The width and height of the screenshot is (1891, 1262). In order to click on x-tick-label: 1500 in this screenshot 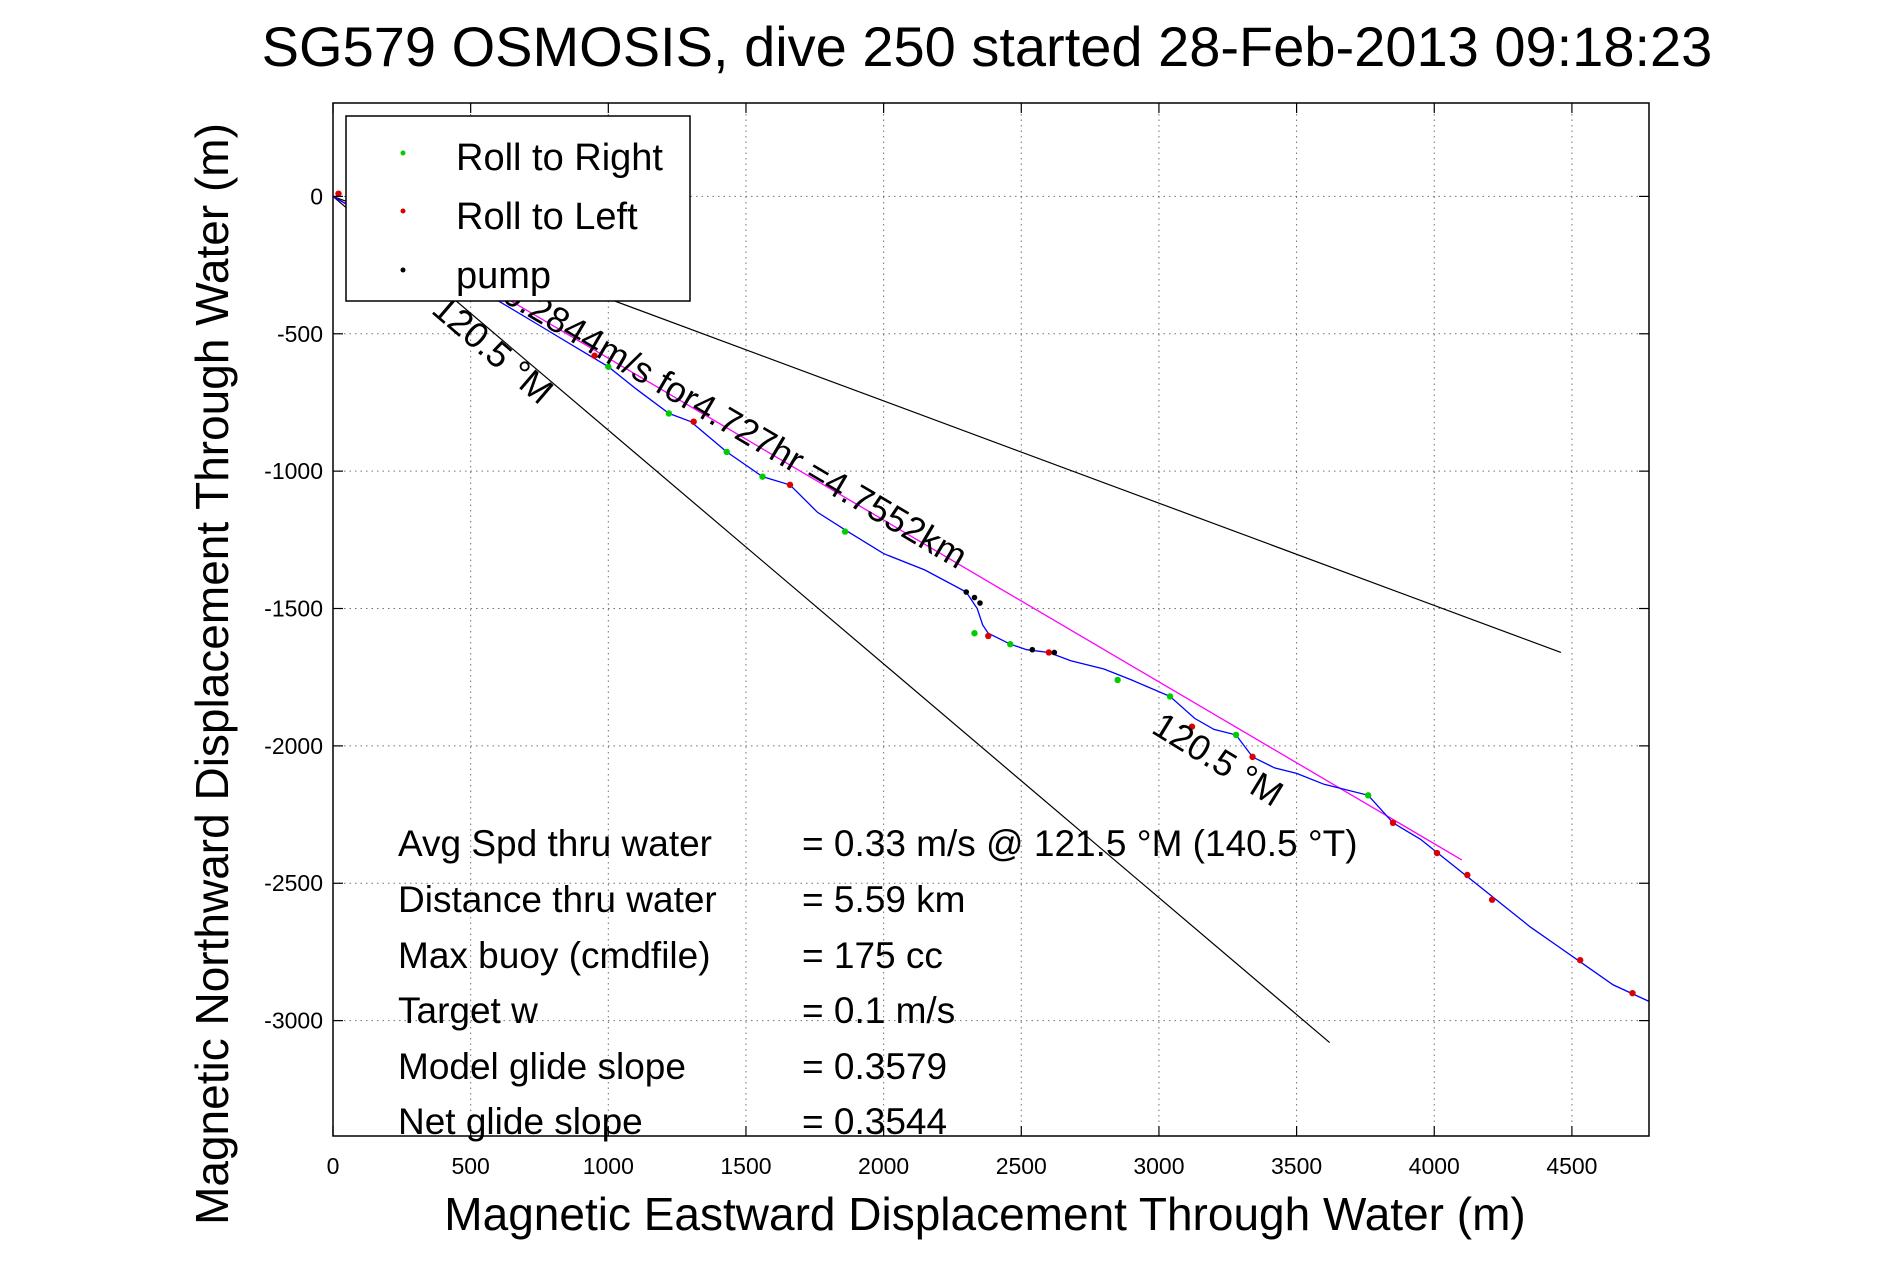, I will do `click(745, 1166)`.